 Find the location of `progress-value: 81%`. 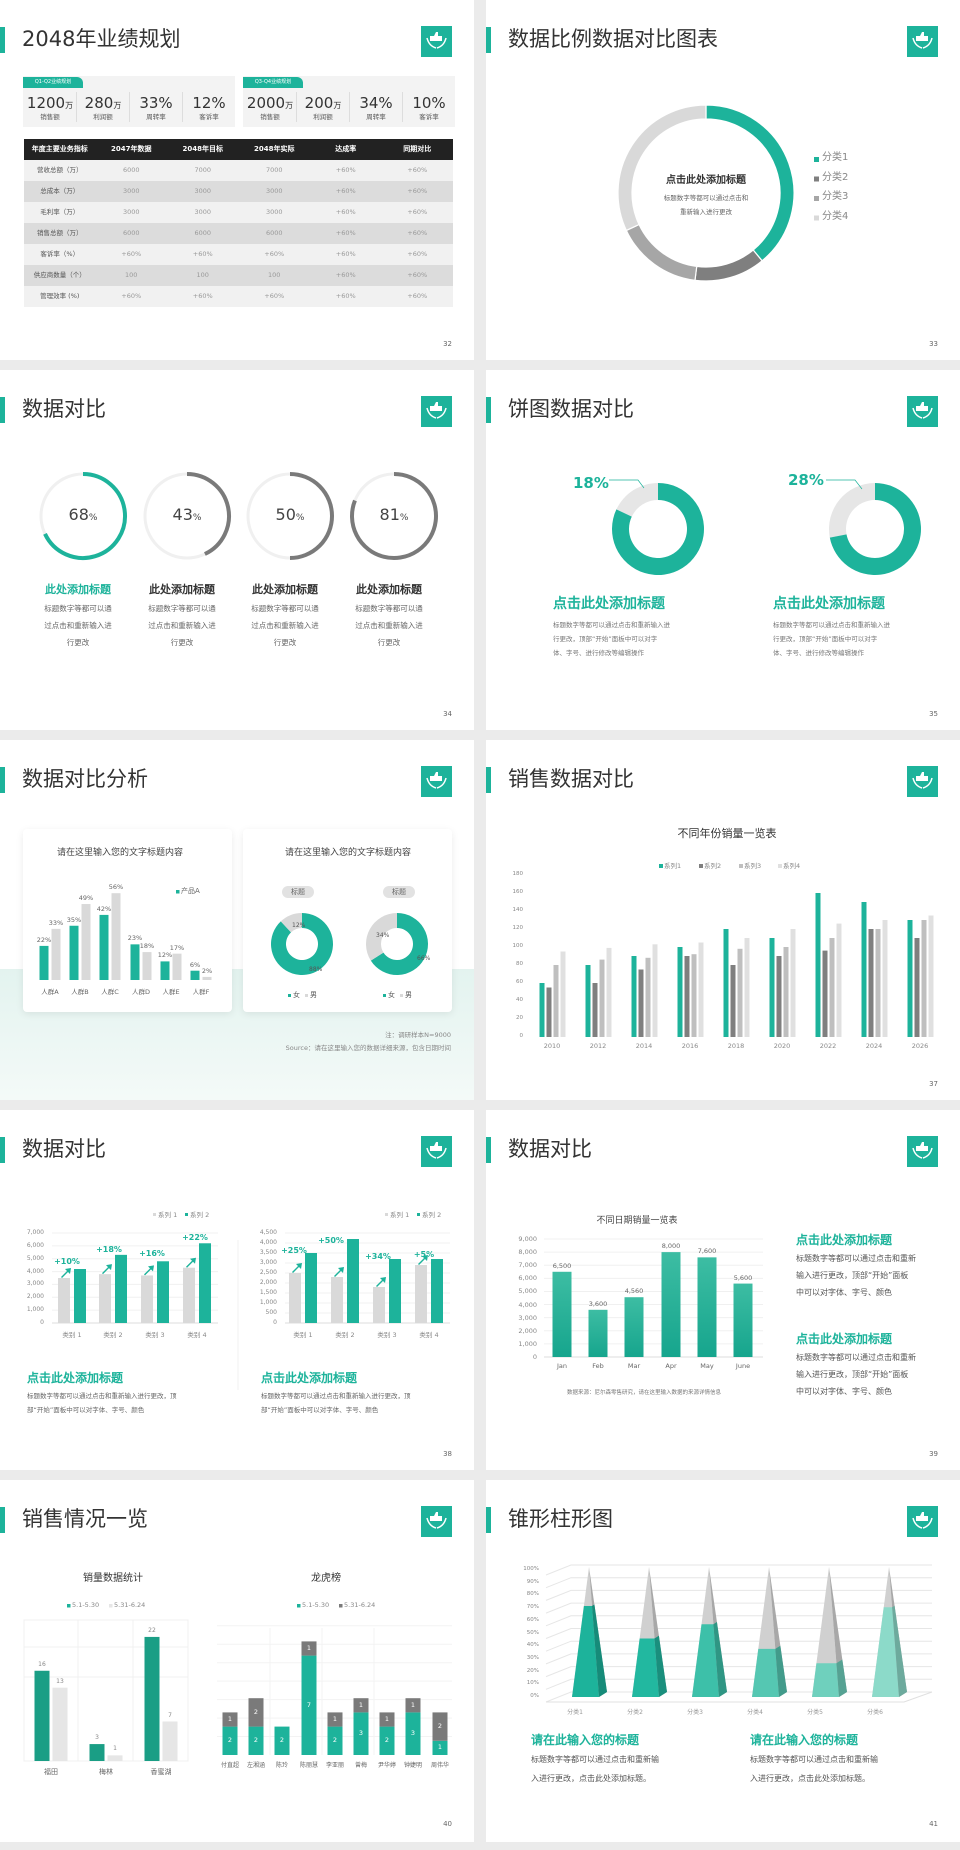

progress-value: 81% is located at coordinates (394, 515).